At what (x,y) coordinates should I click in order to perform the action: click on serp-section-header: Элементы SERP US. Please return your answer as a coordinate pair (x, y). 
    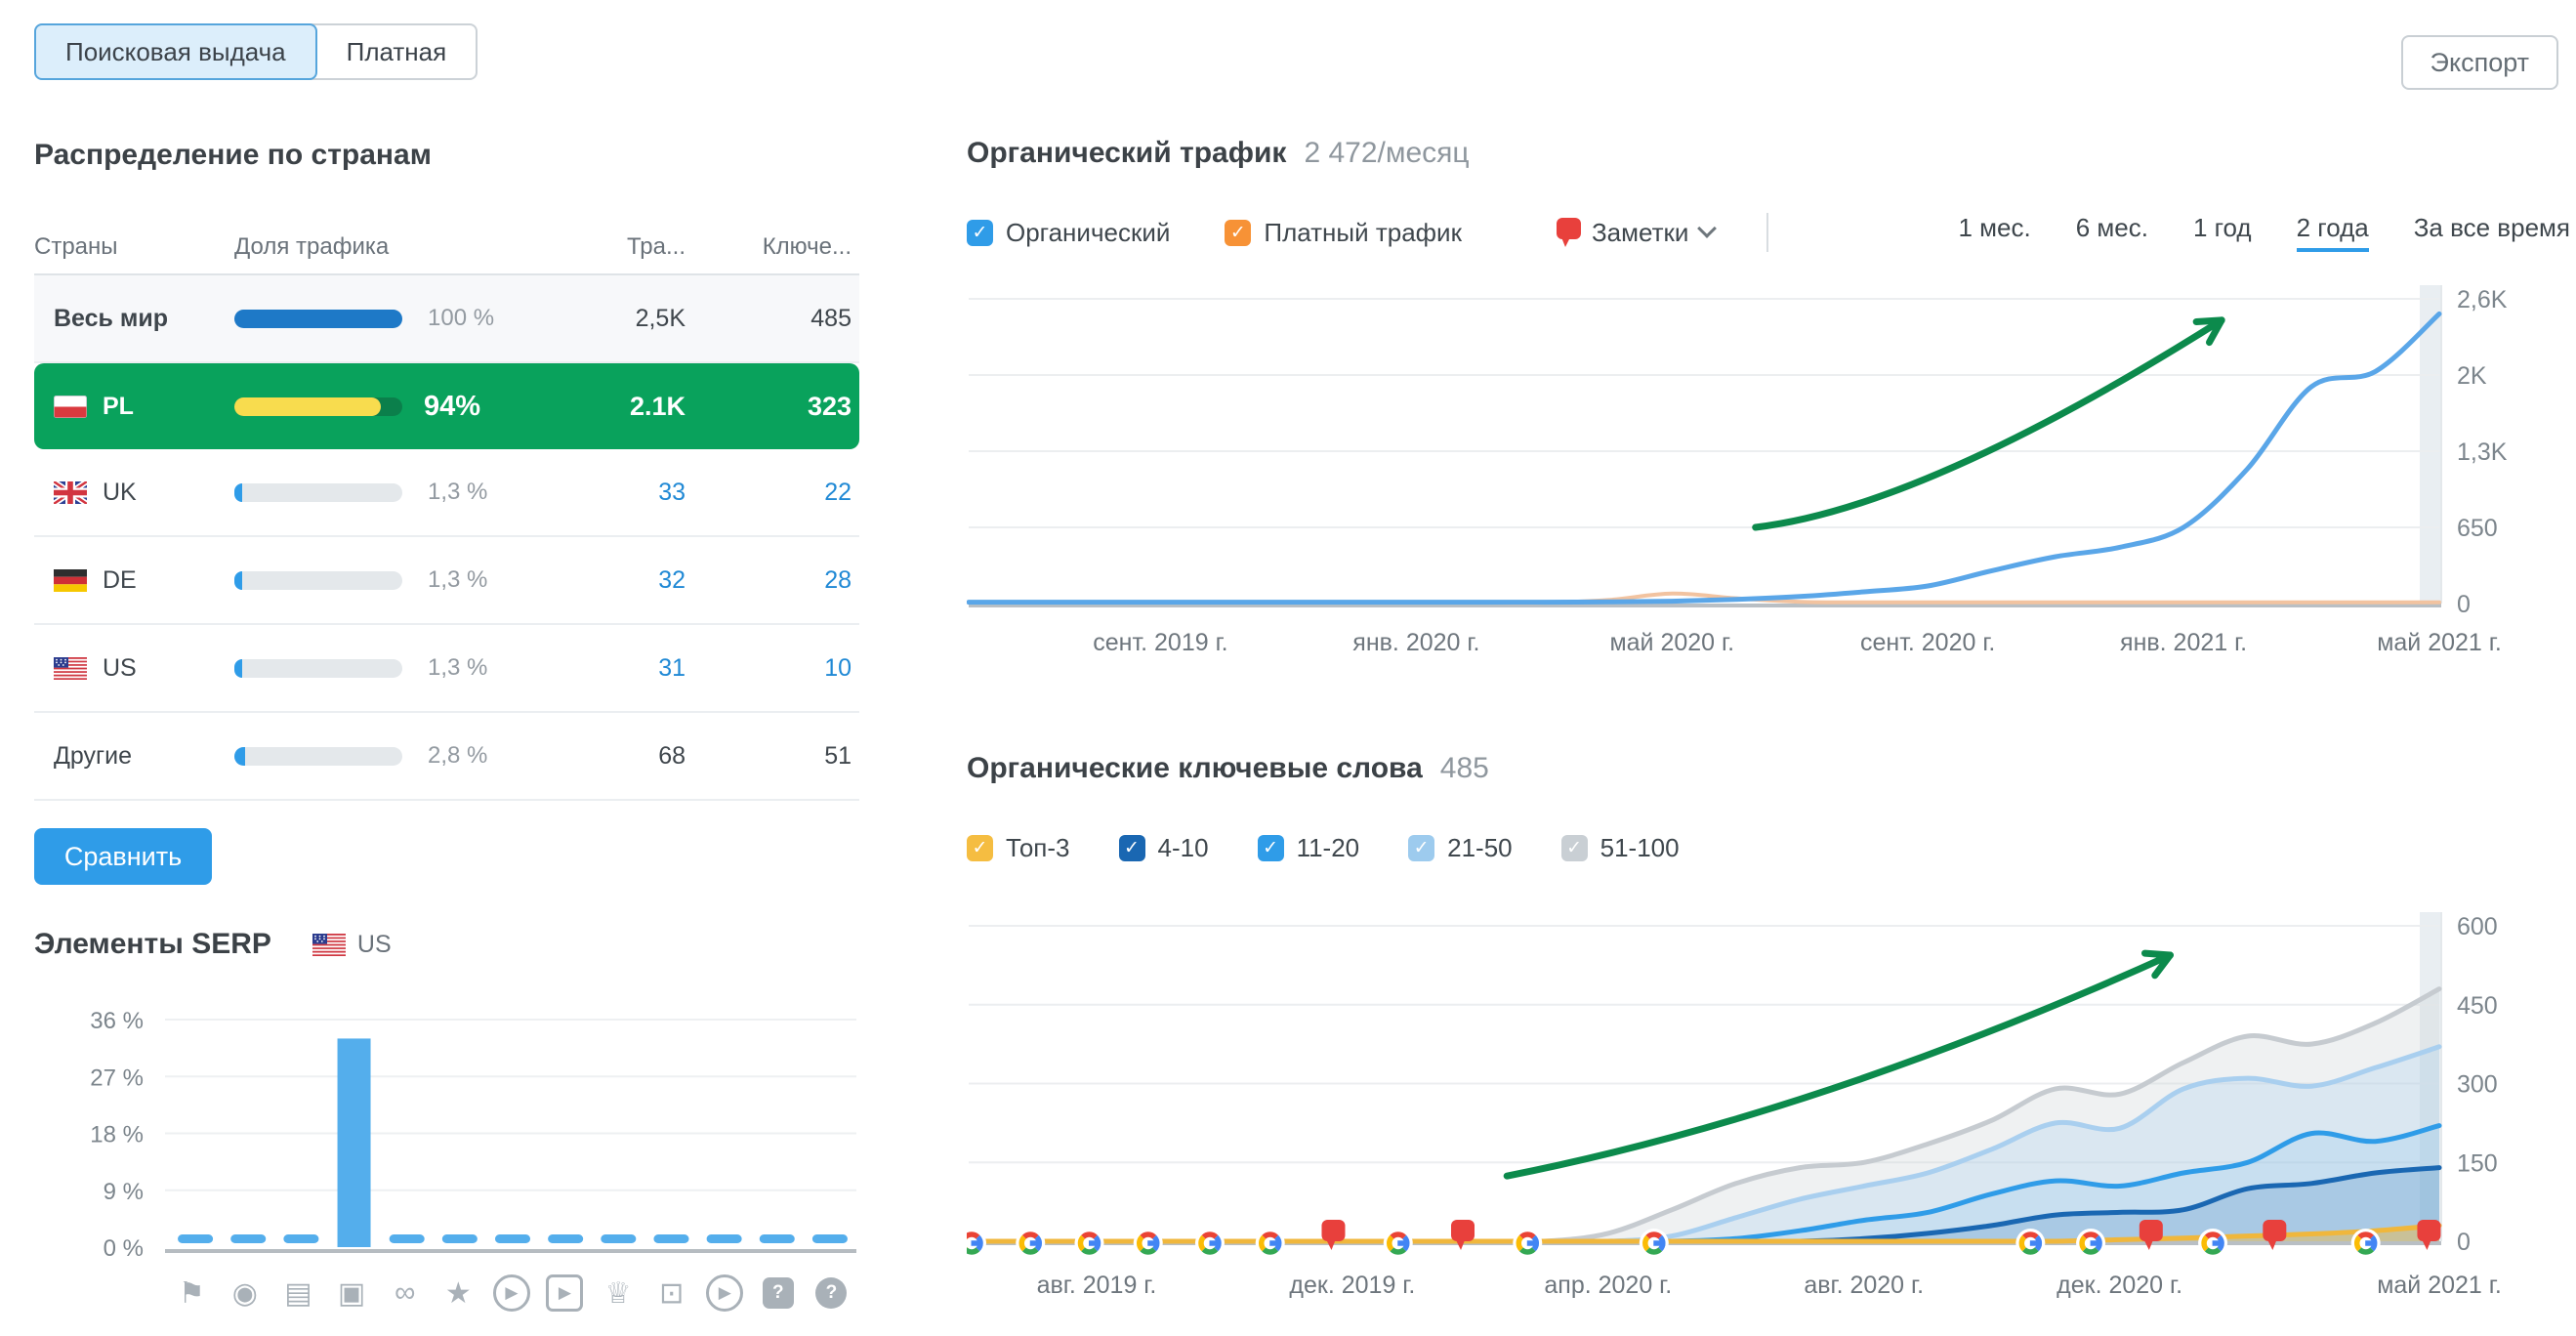
    Looking at the image, I should click on (213, 944).